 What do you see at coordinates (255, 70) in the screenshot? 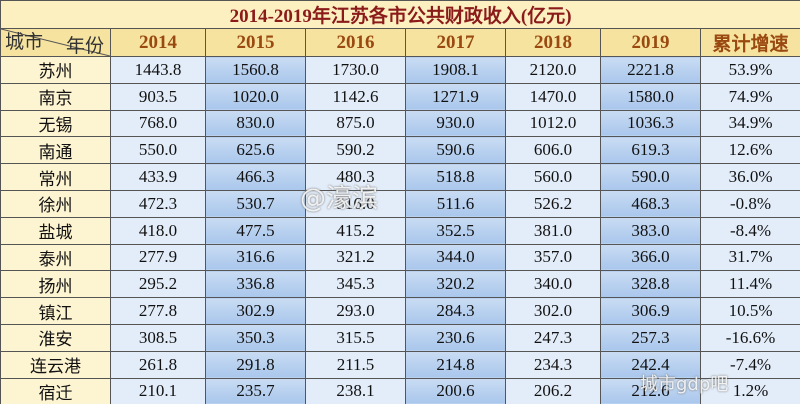
I see `value-cell: 1560.8` at bounding box center [255, 70].